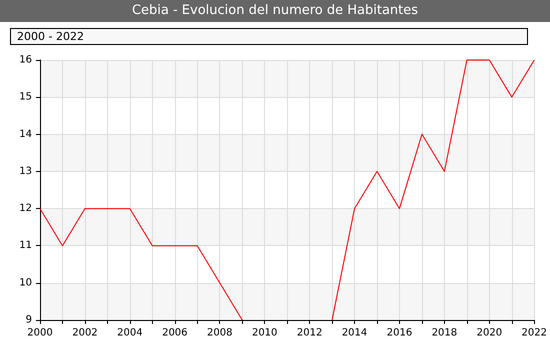  What do you see at coordinates (399, 333) in the screenshot?
I see `x-tick-label: 2016` at bounding box center [399, 333].